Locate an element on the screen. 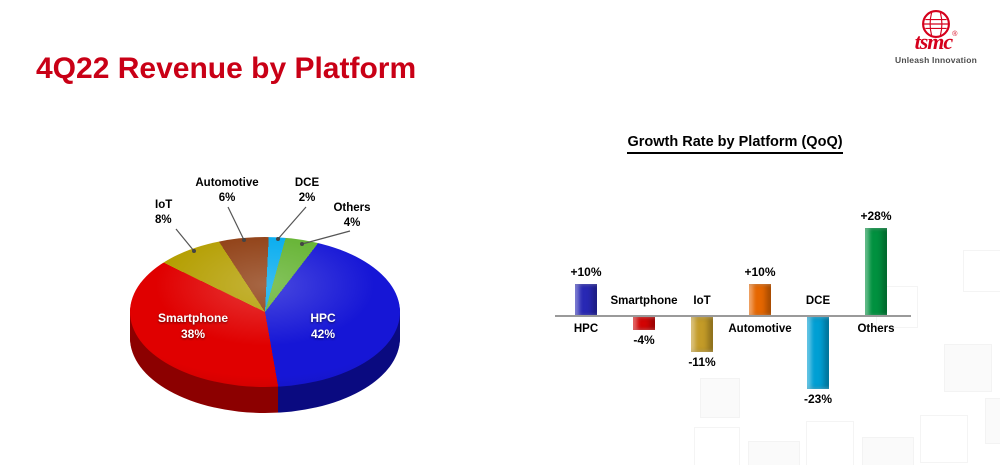  pie-slice-label-smartphone: Smartphone 38% is located at coordinates (193, 326).